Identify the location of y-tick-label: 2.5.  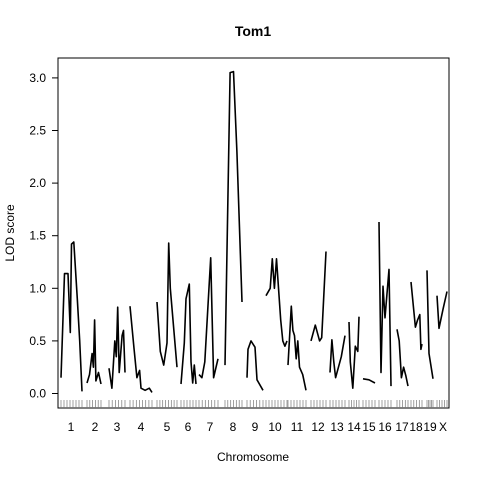
(37, 131).